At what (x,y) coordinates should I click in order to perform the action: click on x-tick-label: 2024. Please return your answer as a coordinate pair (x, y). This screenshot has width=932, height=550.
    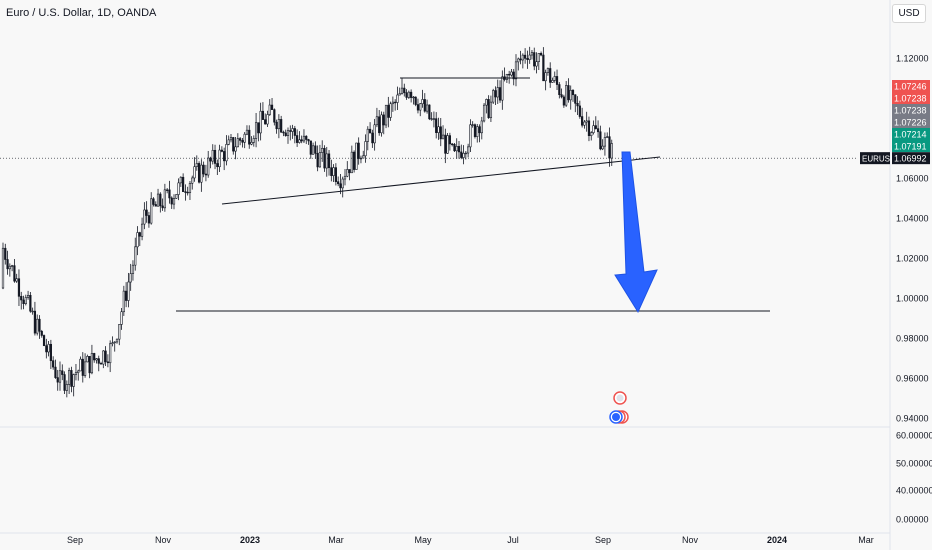
    Looking at the image, I should click on (777, 540).